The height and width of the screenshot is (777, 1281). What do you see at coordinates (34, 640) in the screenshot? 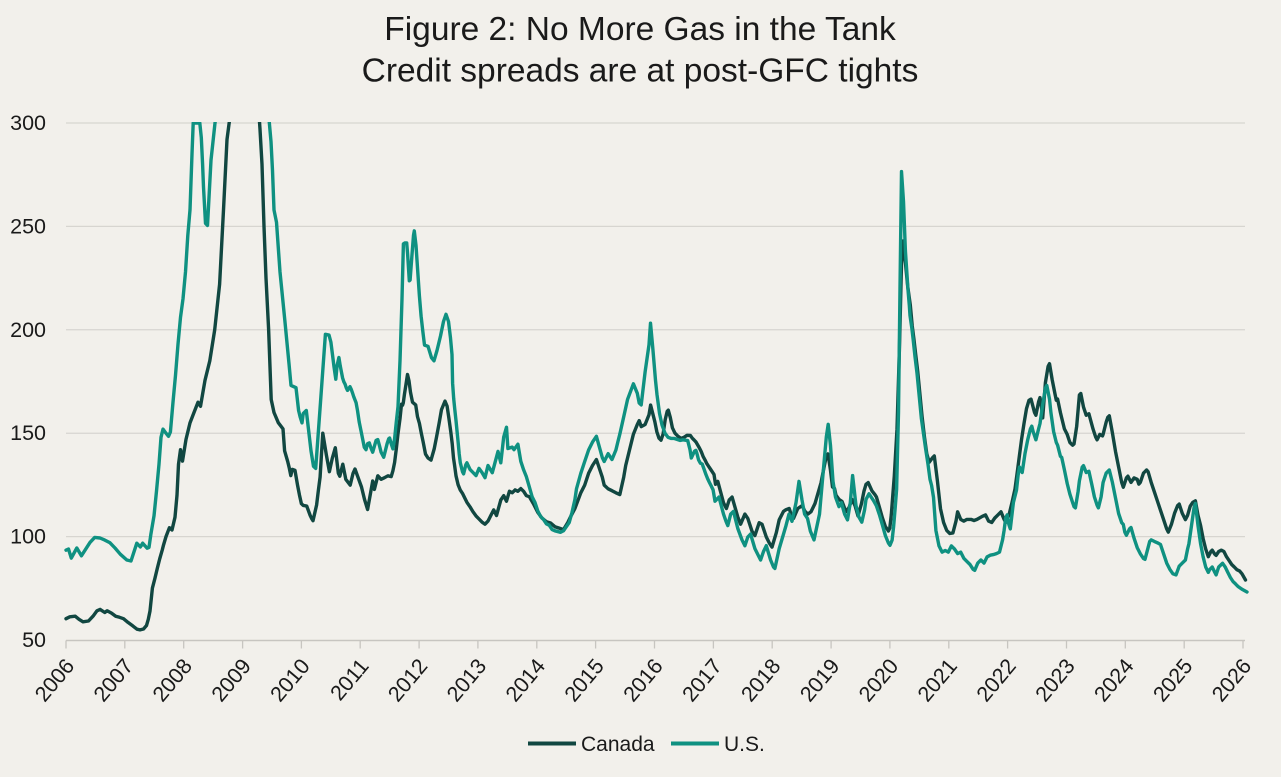
I see `svg-text: 50` at bounding box center [34, 640].